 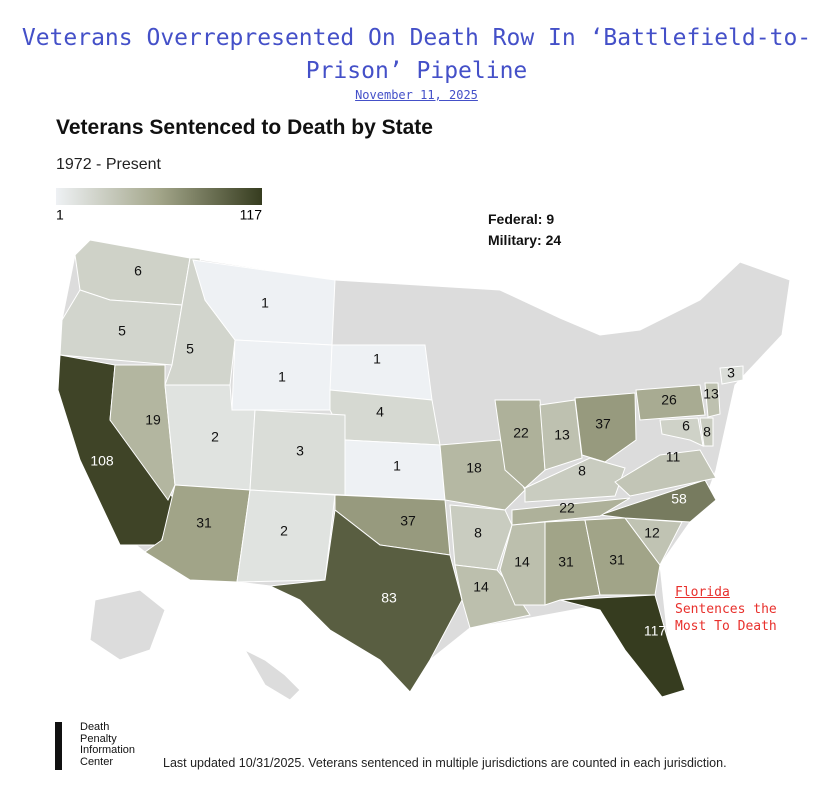 I want to click on logo-text: Information, so click(x=108, y=750).